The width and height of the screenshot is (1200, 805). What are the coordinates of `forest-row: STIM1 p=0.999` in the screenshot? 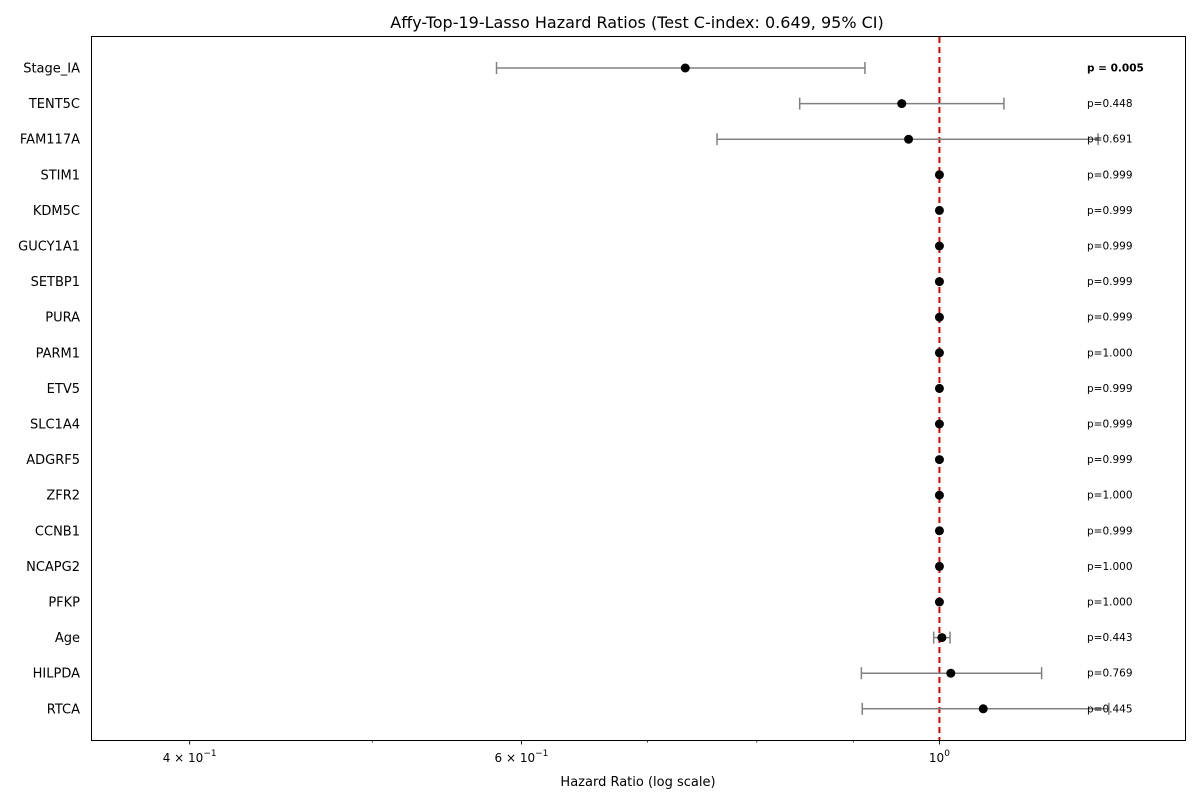 It's located at (586, 175).